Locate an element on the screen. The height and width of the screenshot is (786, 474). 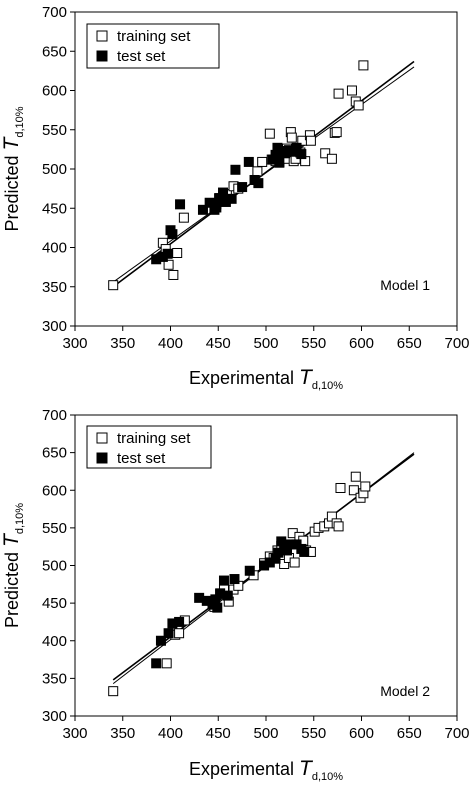
y-tick-label: 550 is located at coordinates (54, 130).